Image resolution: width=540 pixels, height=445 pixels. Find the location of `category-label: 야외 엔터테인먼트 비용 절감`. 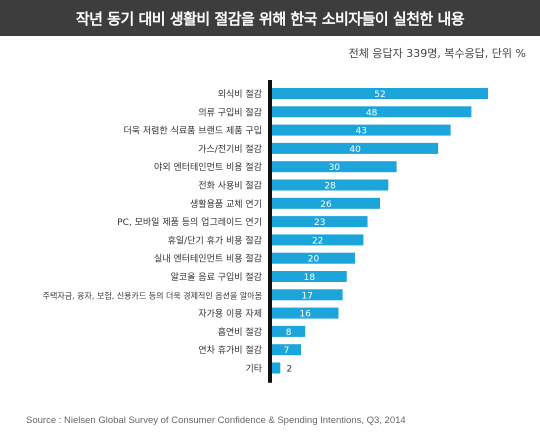

category-label: 야외 엔터테인먼트 비용 절감 is located at coordinates (208, 167).